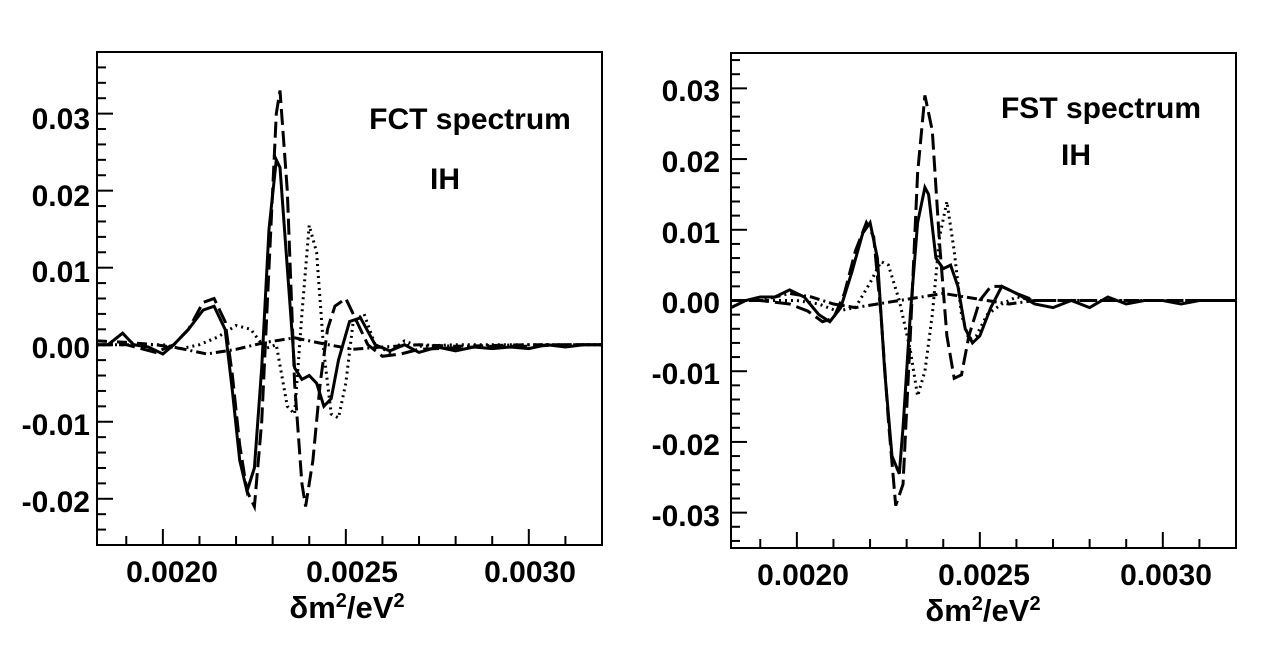 The image size is (1277, 653). What do you see at coordinates (470, 119) in the screenshot?
I see `fct-spectrum-annotation: FCT spectrum` at bounding box center [470, 119].